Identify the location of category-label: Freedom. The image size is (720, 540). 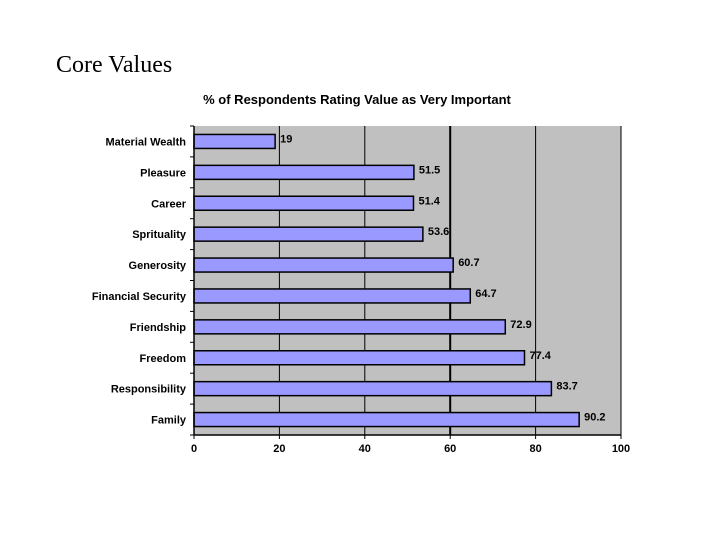
(163, 359).